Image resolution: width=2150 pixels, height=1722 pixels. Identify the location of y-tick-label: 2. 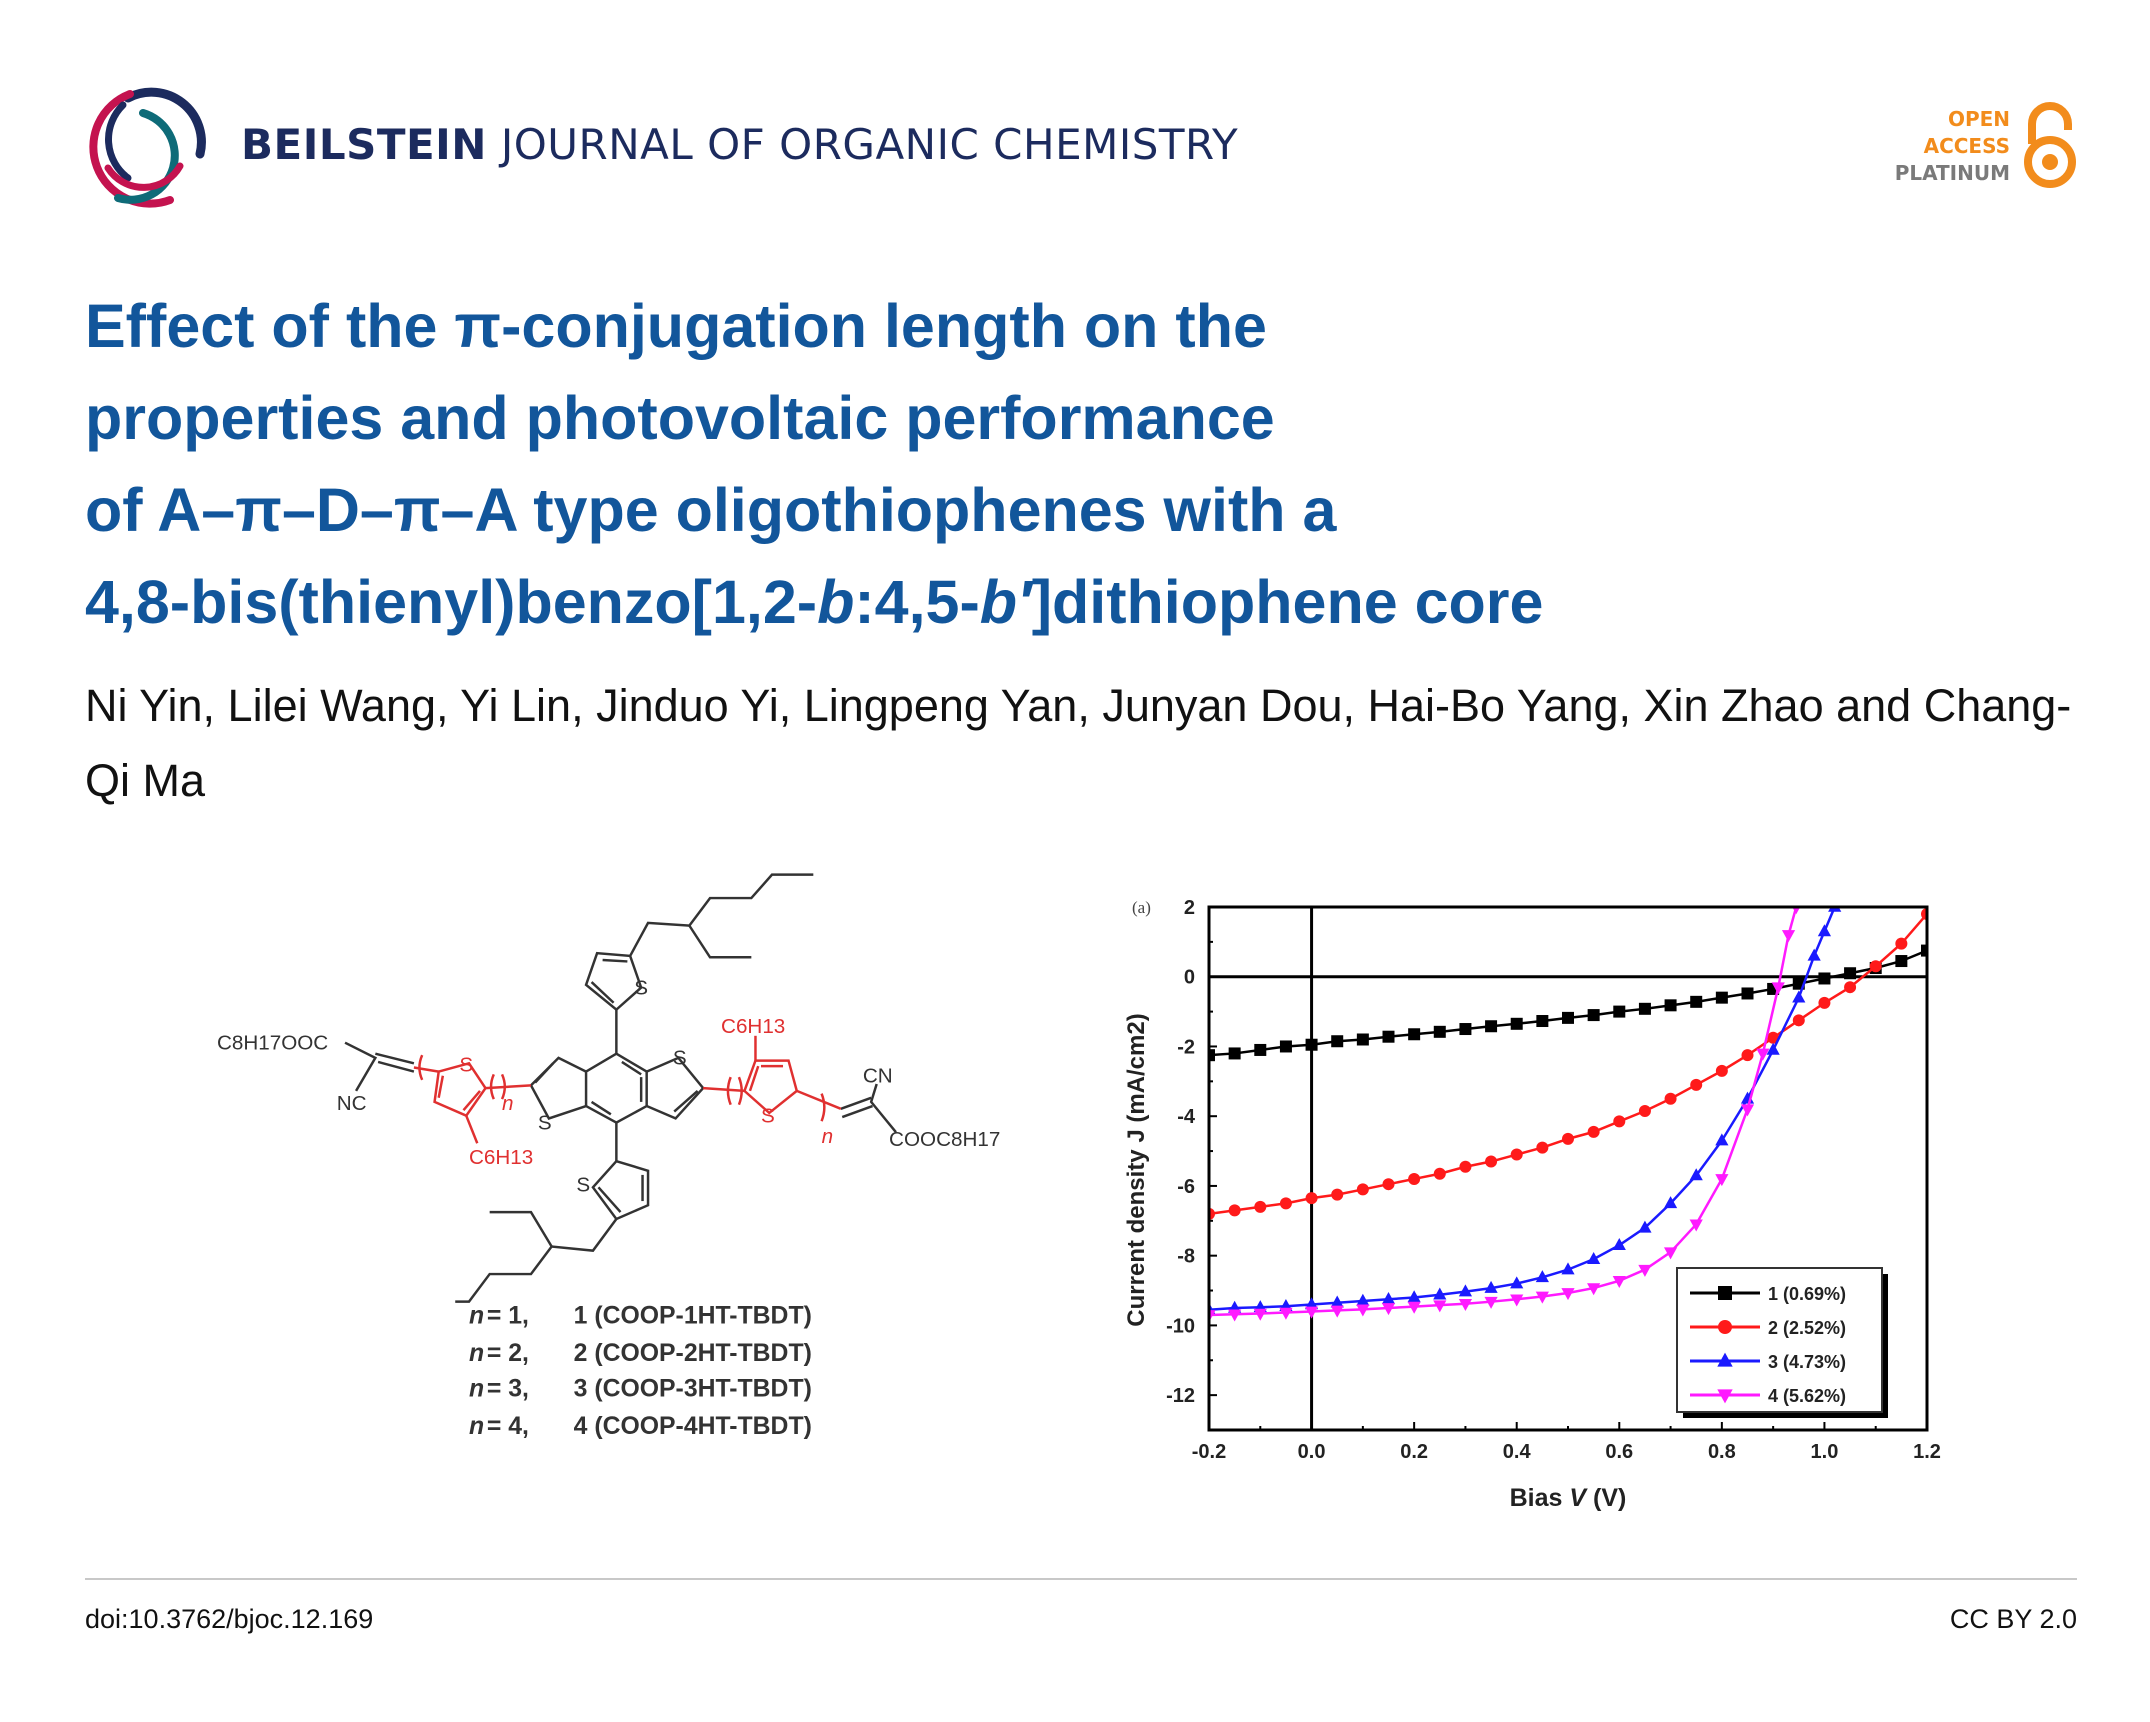
(1189, 908).